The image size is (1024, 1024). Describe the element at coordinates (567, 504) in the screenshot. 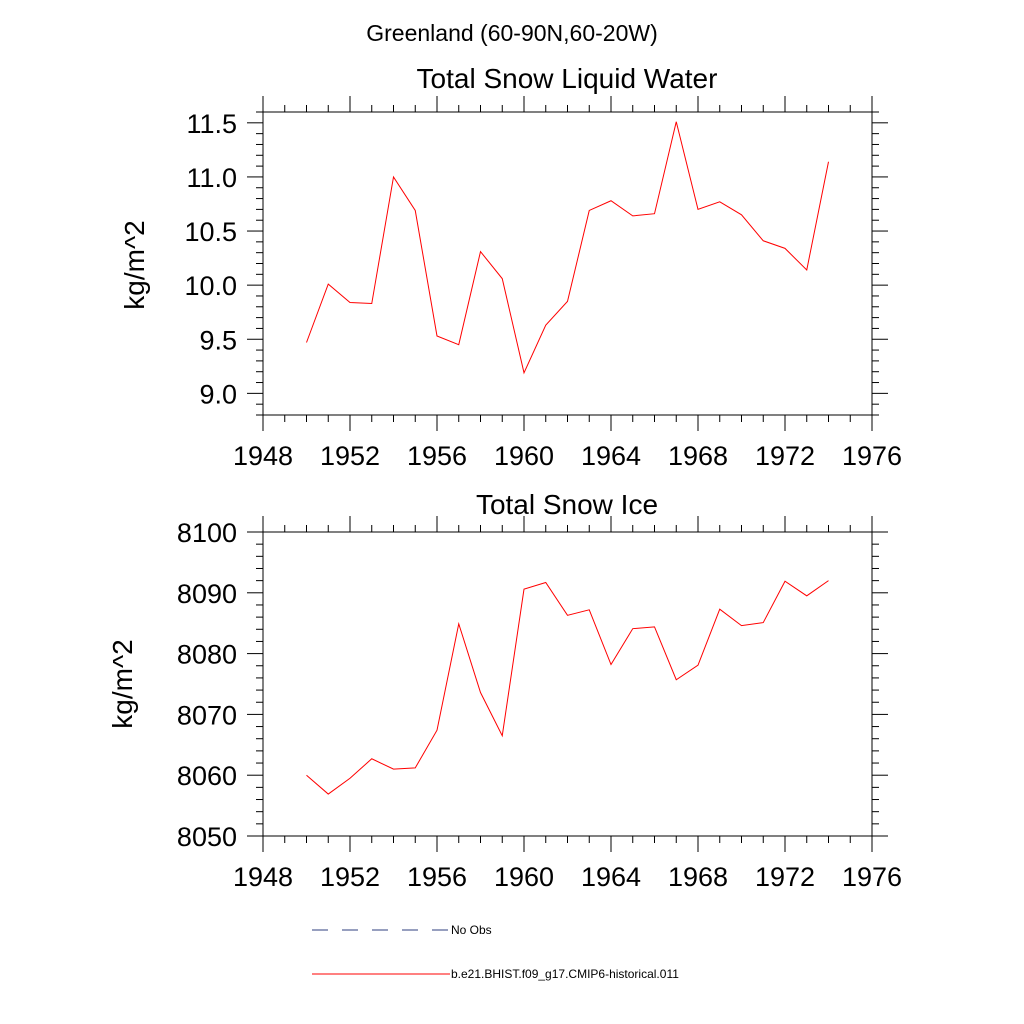

I see `panel-title: Total Snow Ice` at that location.